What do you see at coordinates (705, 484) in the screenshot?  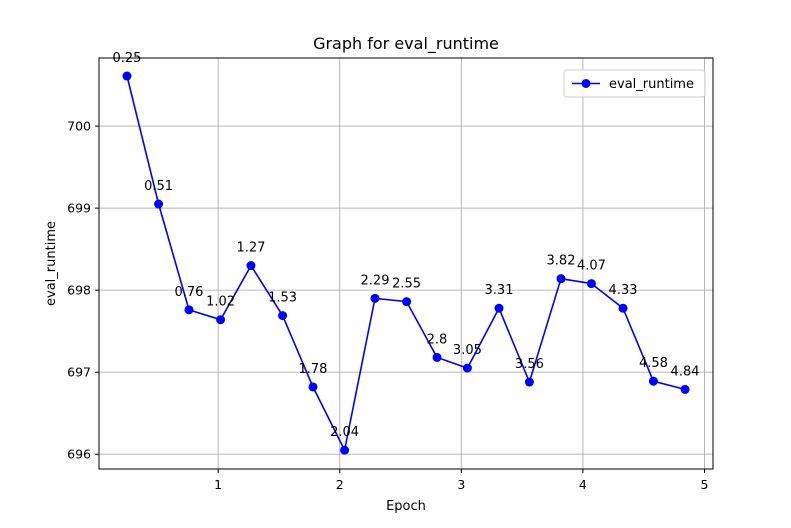 I see `x-tick-label: 5` at bounding box center [705, 484].